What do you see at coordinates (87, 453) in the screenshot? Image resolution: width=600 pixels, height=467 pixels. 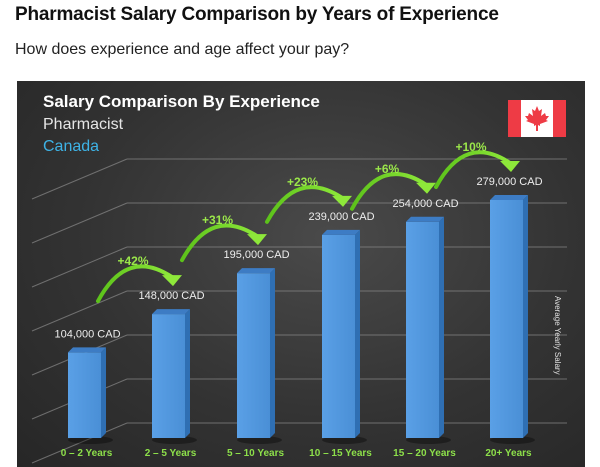 I see `x-axis-category-label: 0 – 2 Years` at bounding box center [87, 453].